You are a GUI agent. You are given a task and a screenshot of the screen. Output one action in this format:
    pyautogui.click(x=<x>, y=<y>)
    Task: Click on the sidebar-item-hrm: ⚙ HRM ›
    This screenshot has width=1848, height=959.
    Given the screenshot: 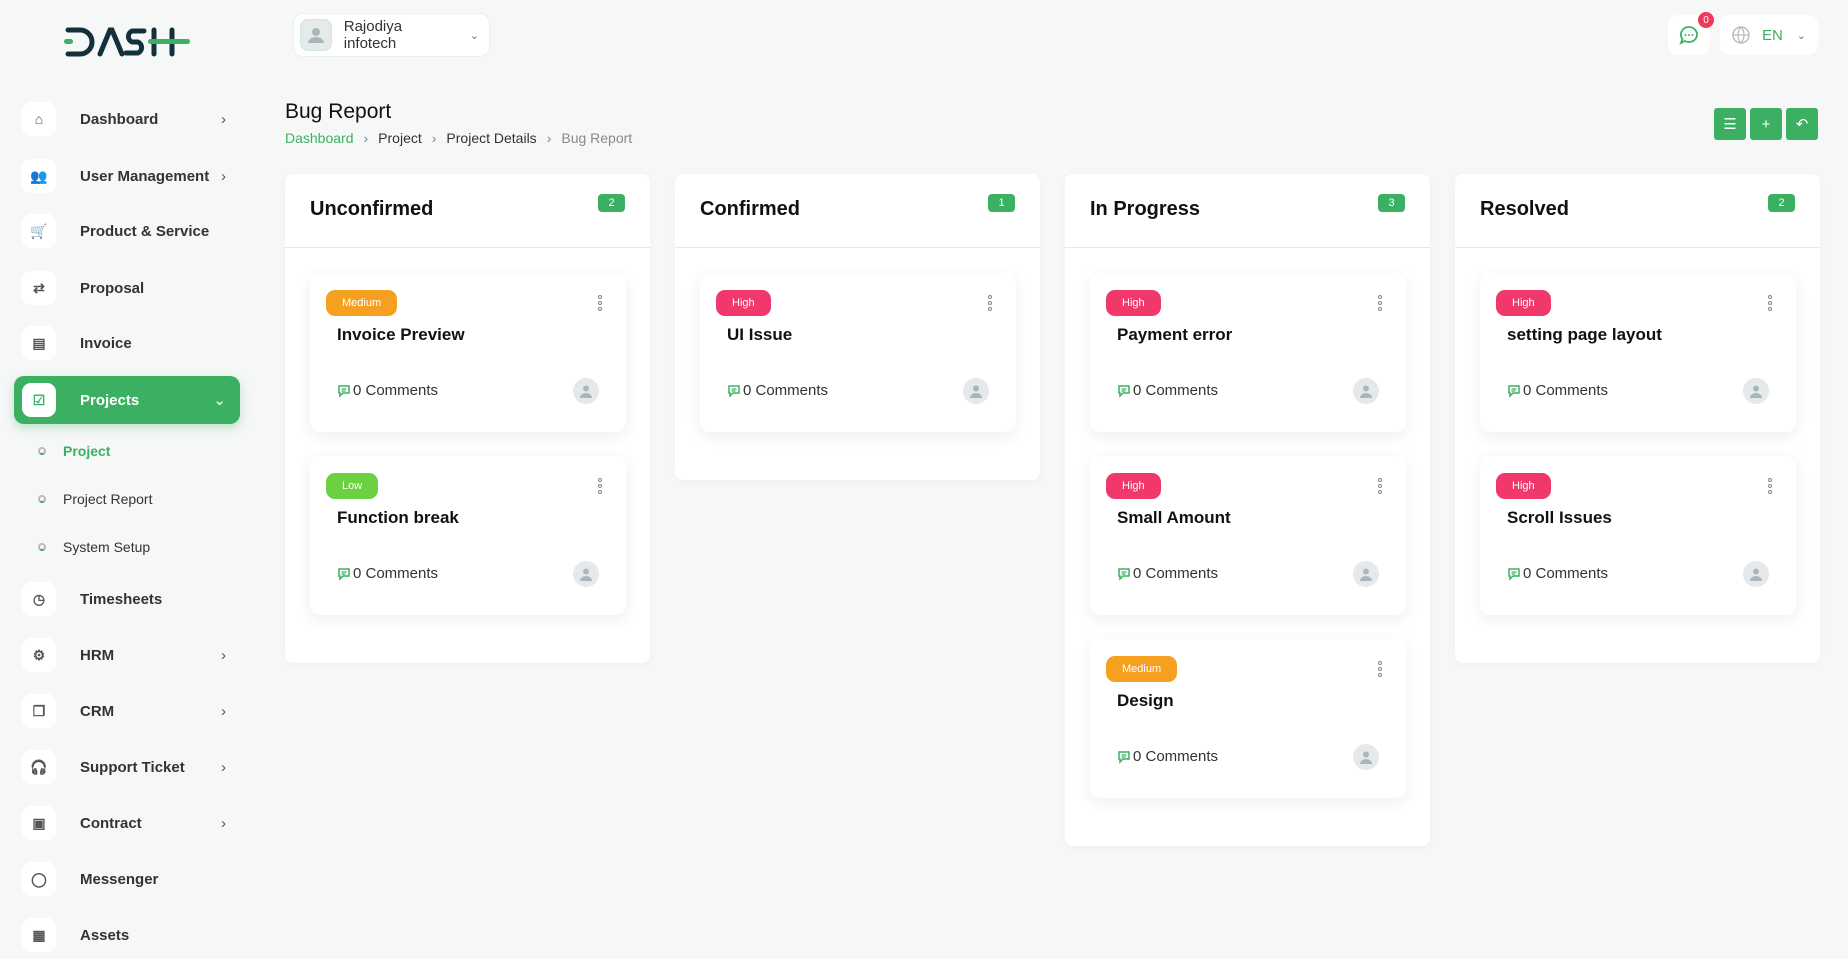 What is the action you would take?
    pyautogui.click(x=127, y=655)
    